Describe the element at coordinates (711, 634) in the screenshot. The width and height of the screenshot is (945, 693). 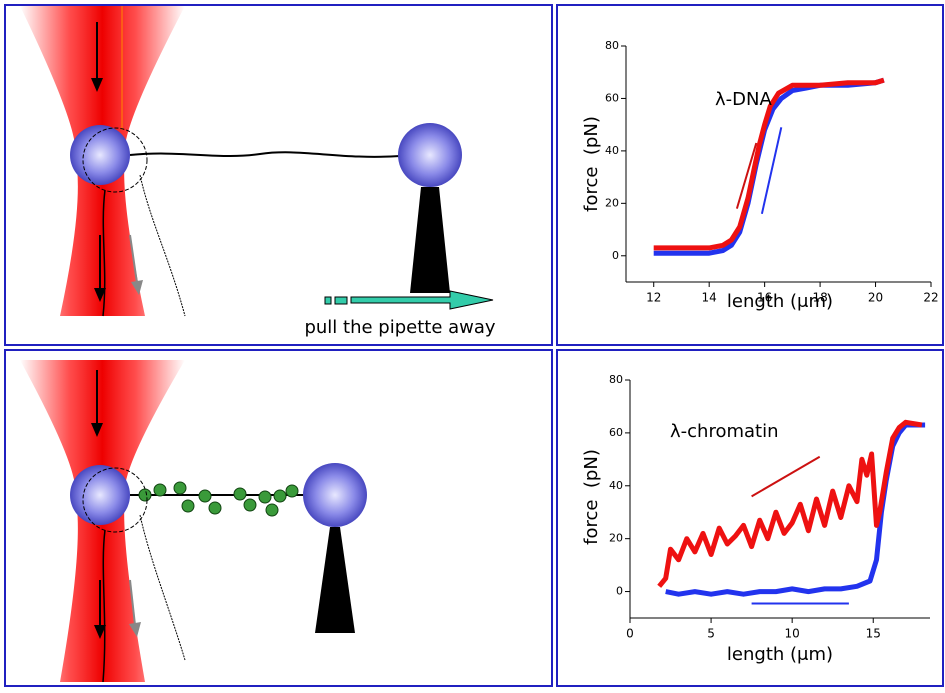
I see `x-tick-label: 5` at that location.